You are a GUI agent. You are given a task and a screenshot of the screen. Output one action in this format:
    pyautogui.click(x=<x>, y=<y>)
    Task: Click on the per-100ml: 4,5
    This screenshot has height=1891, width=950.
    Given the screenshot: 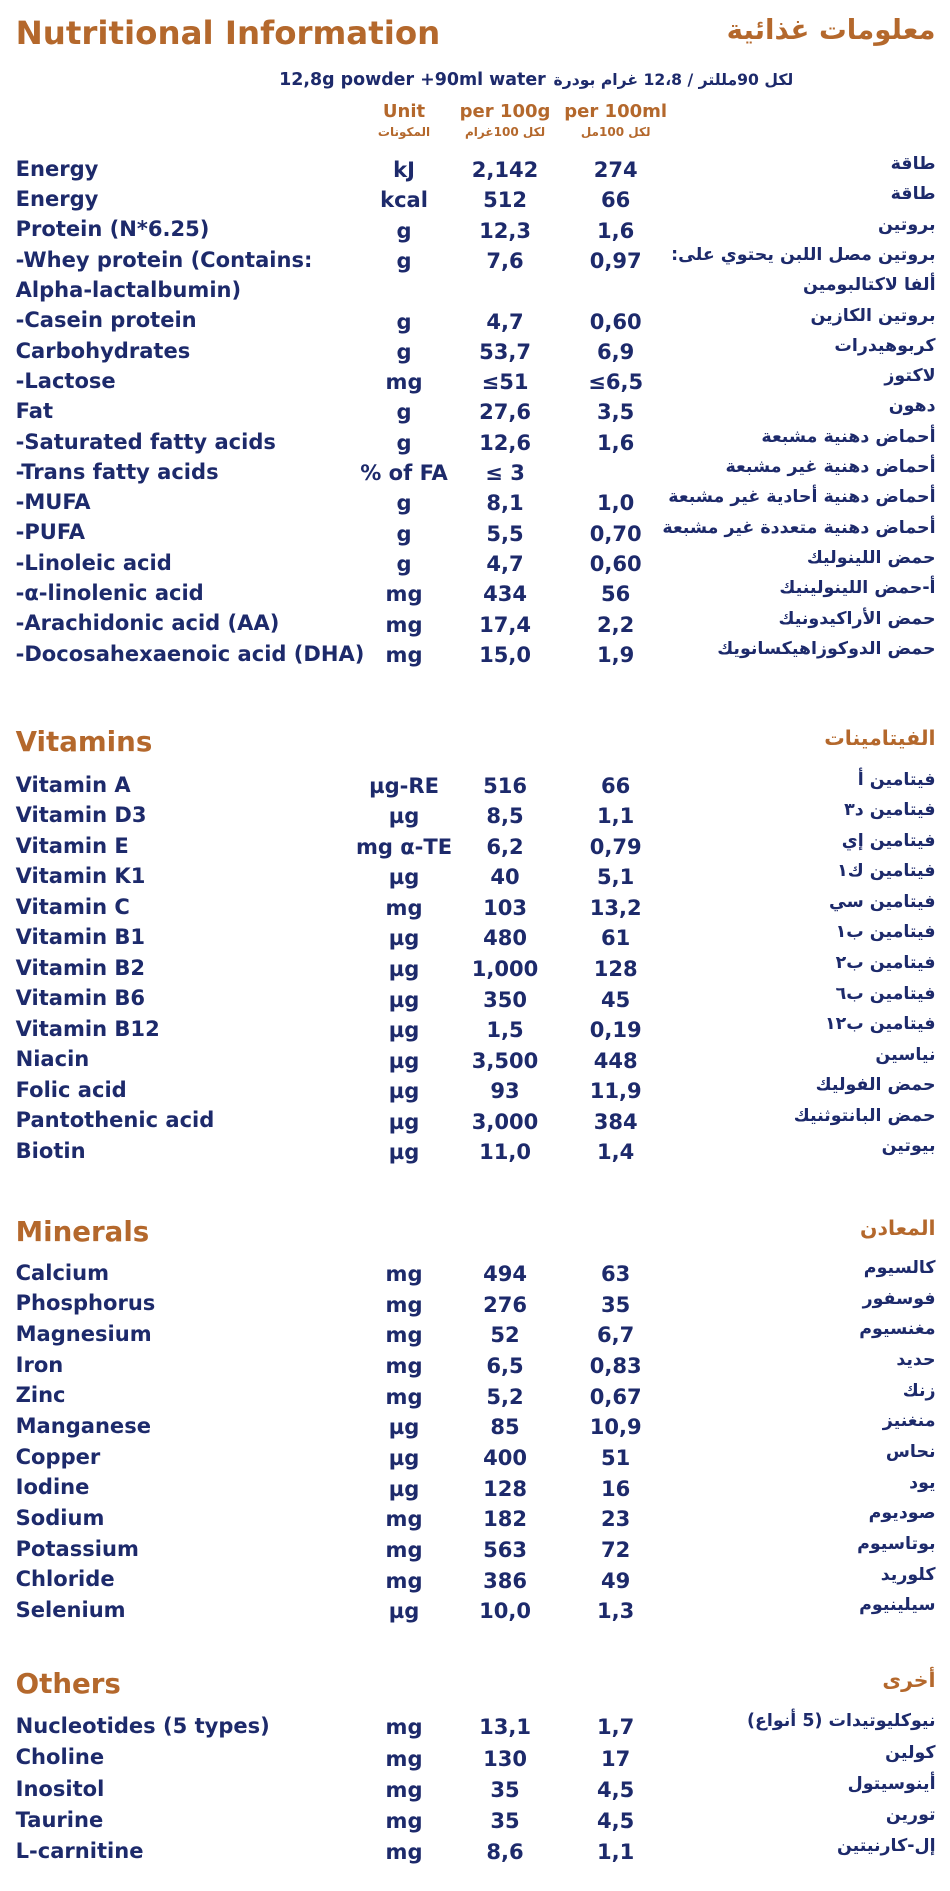 What is the action you would take?
    pyautogui.click(x=616, y=1789)
    